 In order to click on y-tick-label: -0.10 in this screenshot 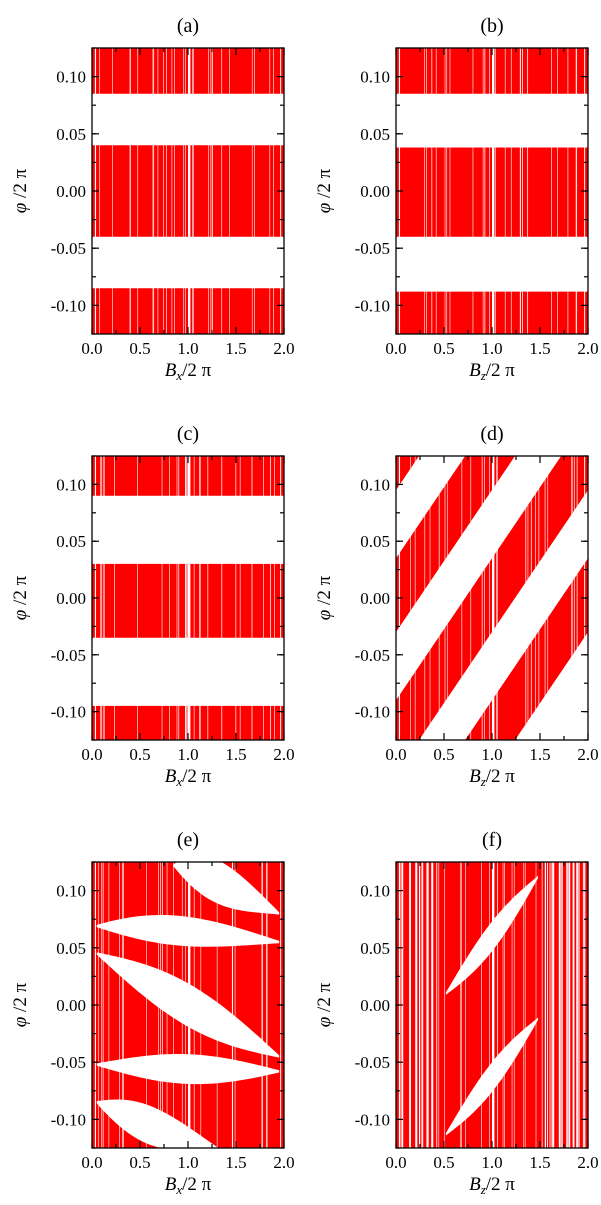, I will do `click(68, 712)`.